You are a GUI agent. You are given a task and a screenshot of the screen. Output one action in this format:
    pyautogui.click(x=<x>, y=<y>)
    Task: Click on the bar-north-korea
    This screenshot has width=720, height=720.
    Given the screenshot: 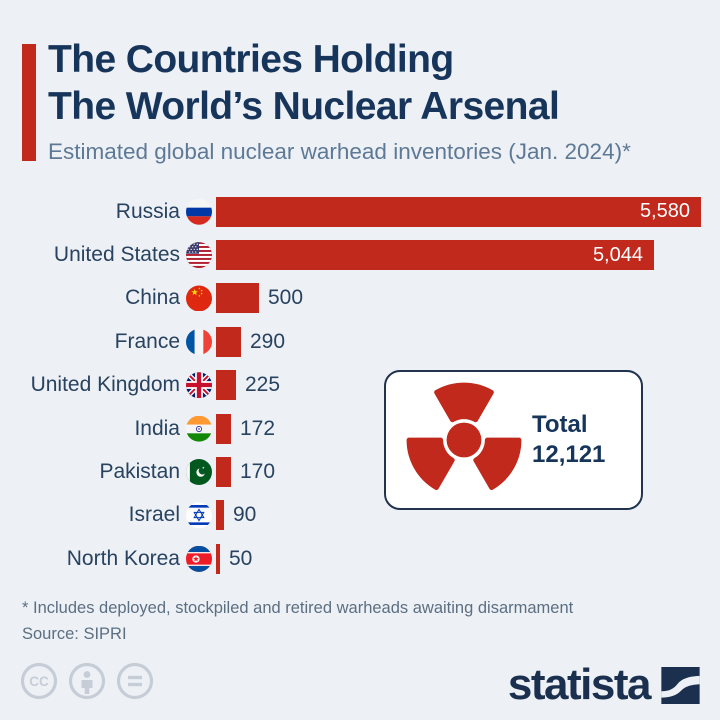 What is the action you would take?
    pyautogui.click(x=218, y=558)
    